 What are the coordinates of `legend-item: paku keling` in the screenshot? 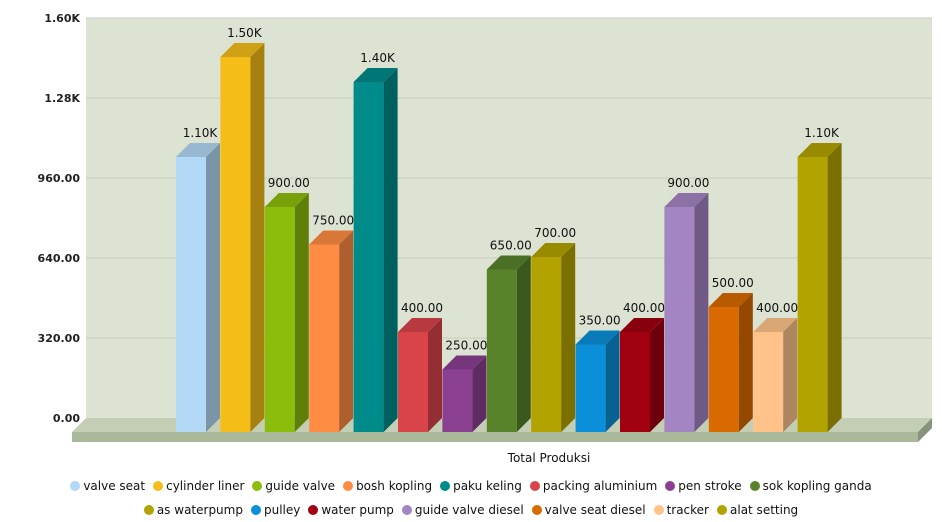 It's located at (481, 486).